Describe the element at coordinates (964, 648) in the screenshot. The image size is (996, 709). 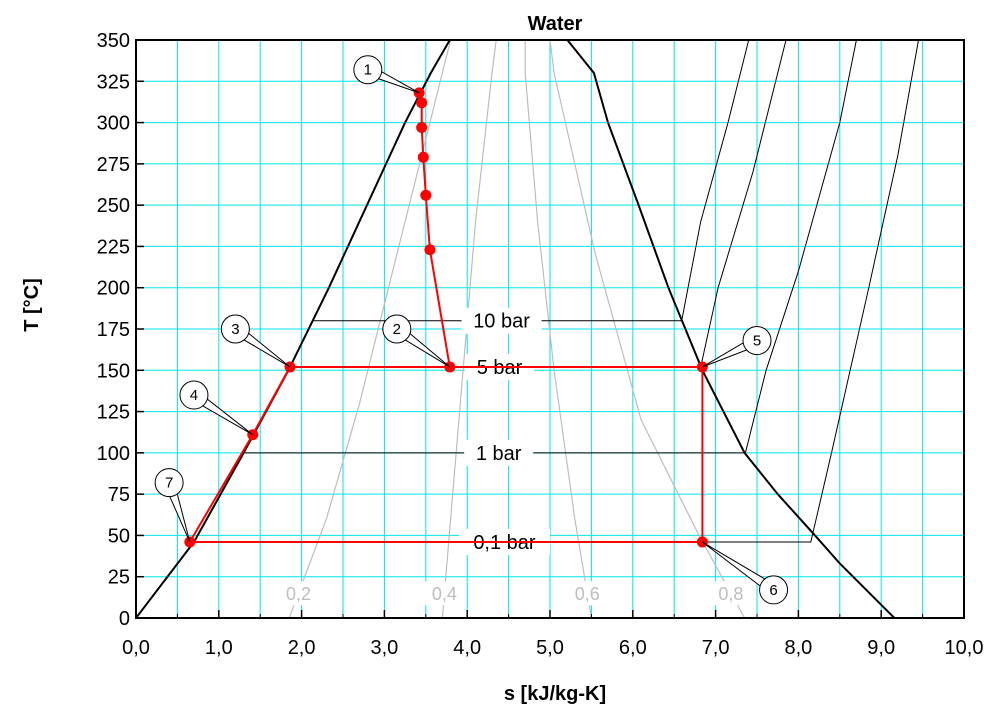
I see `x-tick-label: 10,0` at that location.